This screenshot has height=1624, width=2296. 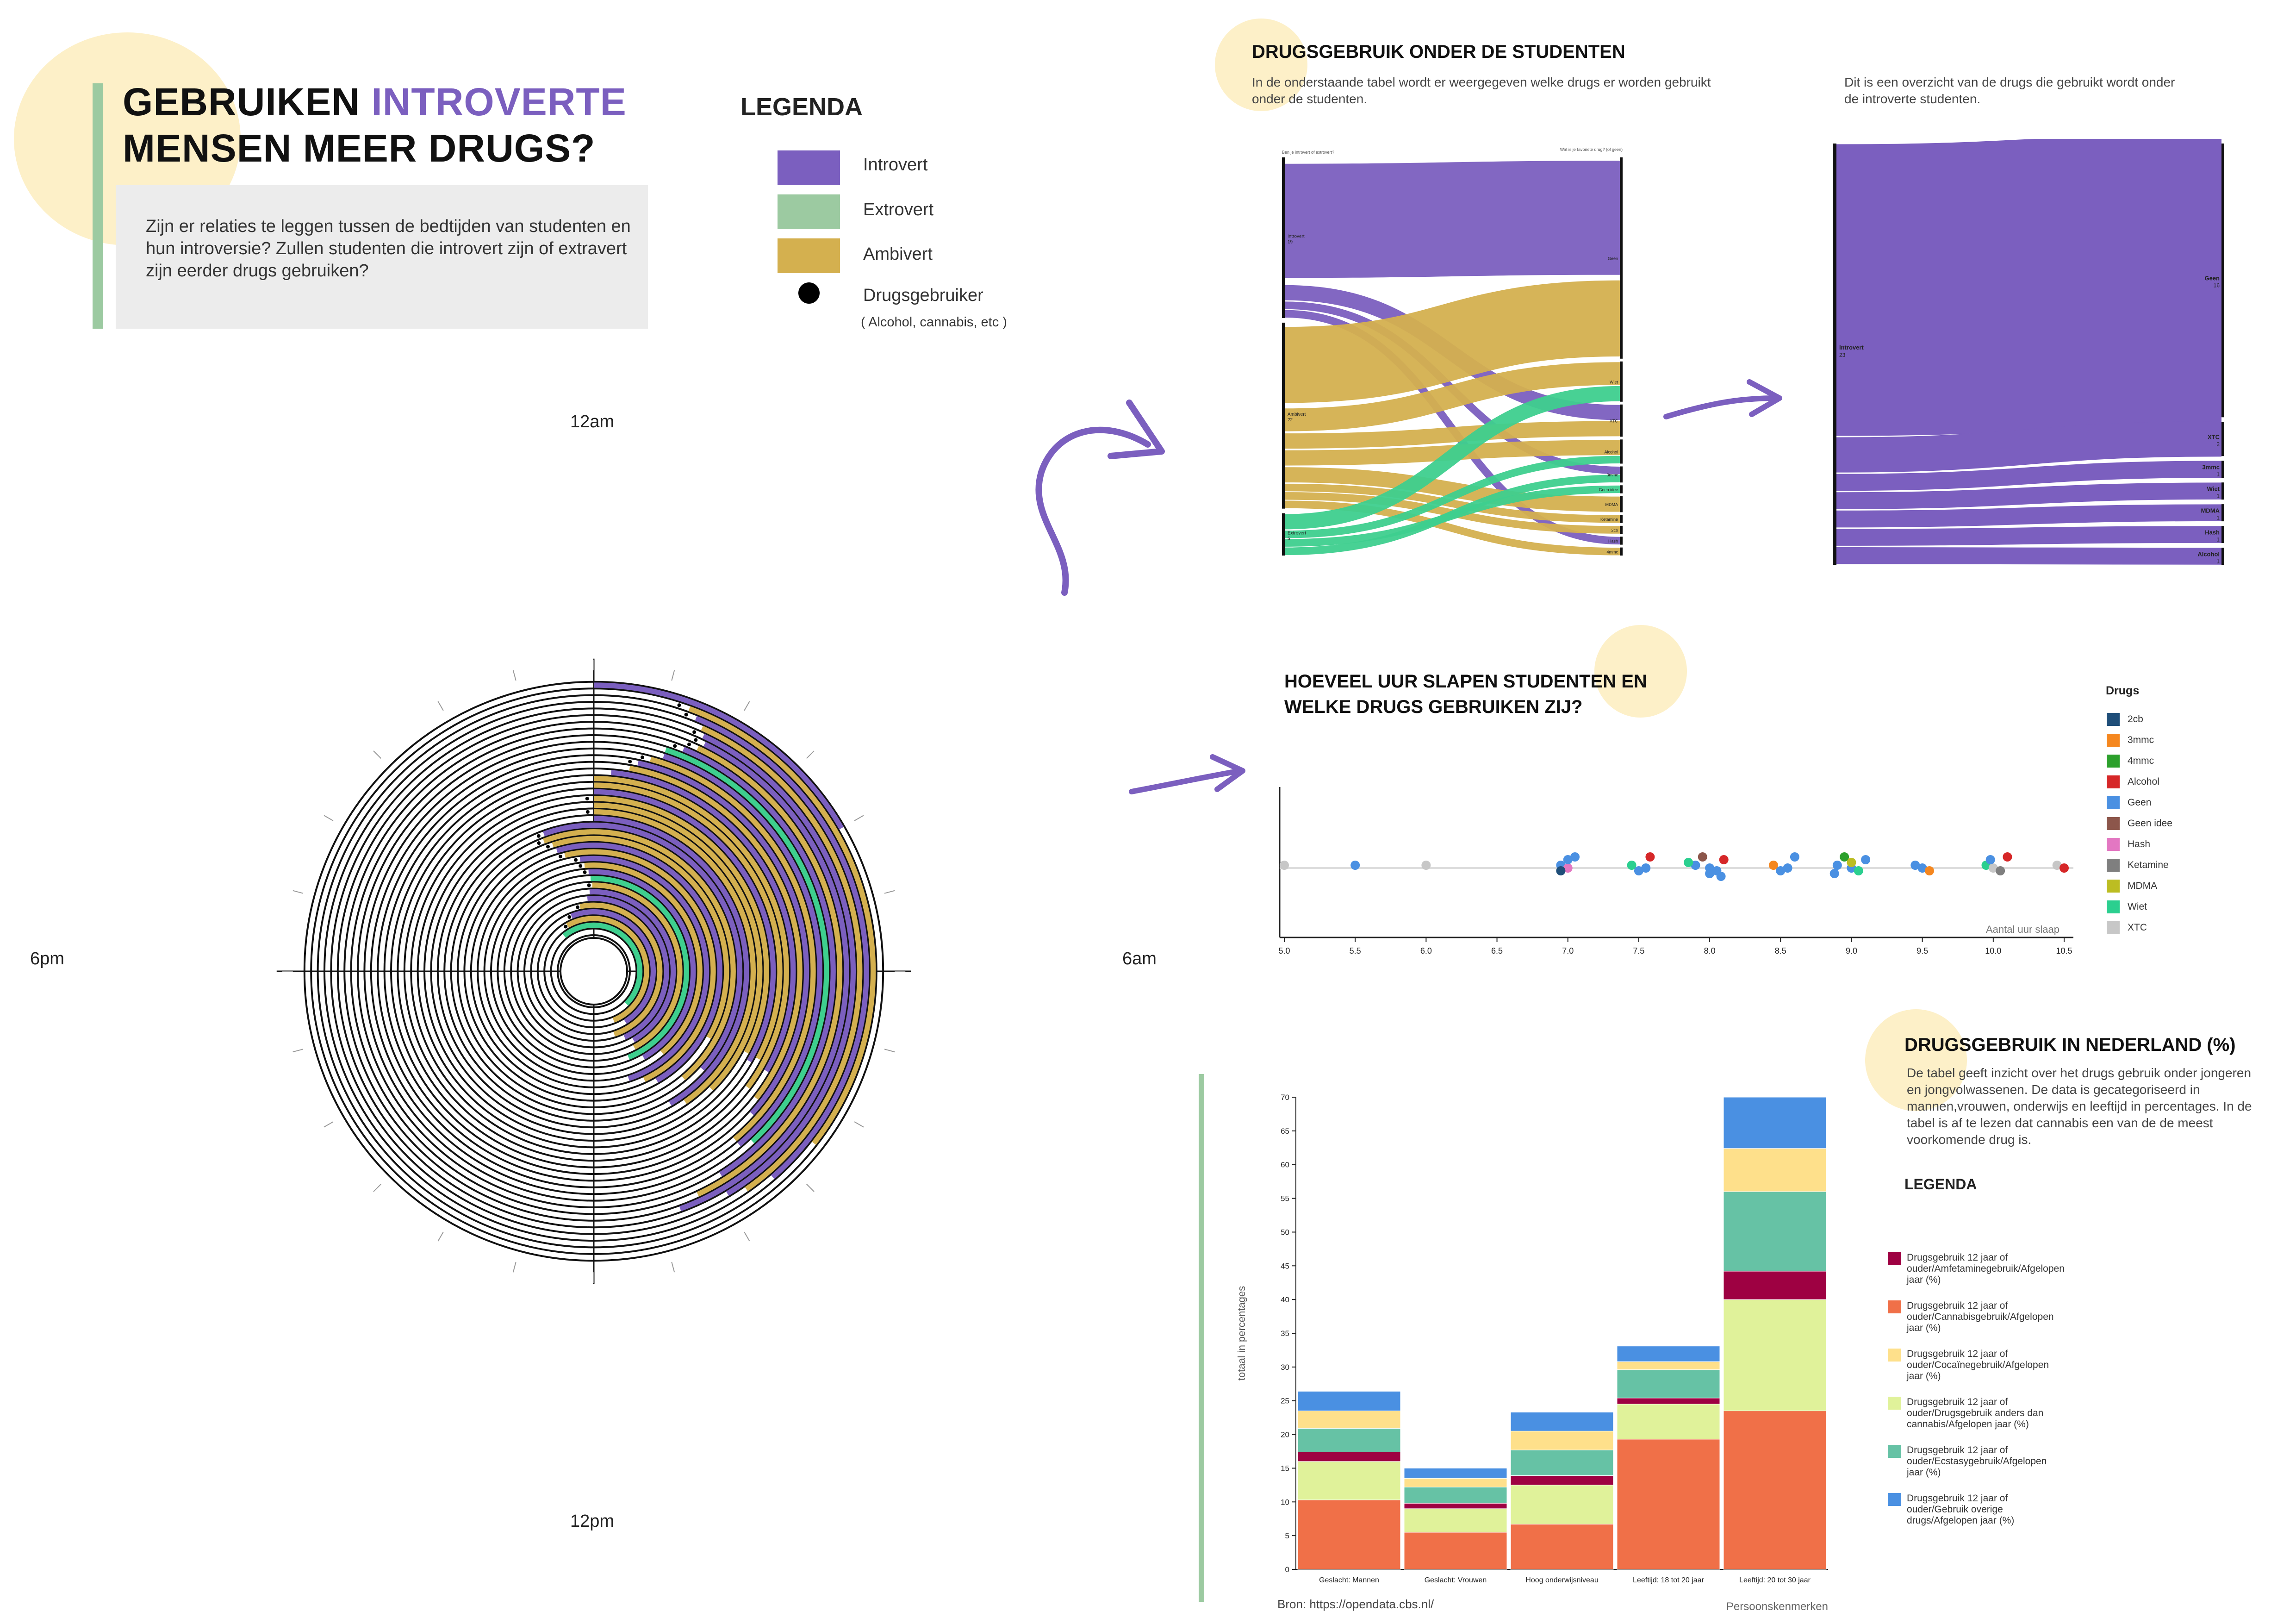 What do you see at coordinates (1297, 533) in the screenshot?
I see `sankey-source-label: Extrovert` at bounding box center [1297, 533].